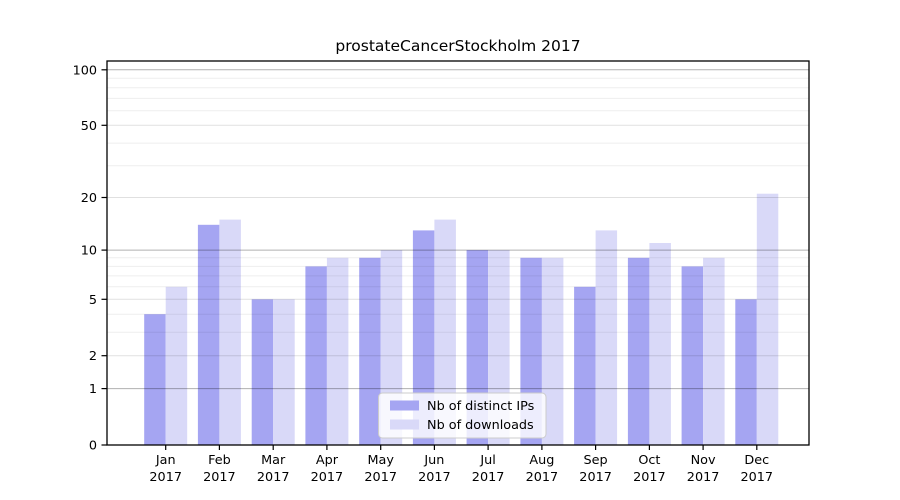  Describe the element at coordinates (595, 477) in the screenshot. I see `x-tick-label-year-sep: 2017` at that location.